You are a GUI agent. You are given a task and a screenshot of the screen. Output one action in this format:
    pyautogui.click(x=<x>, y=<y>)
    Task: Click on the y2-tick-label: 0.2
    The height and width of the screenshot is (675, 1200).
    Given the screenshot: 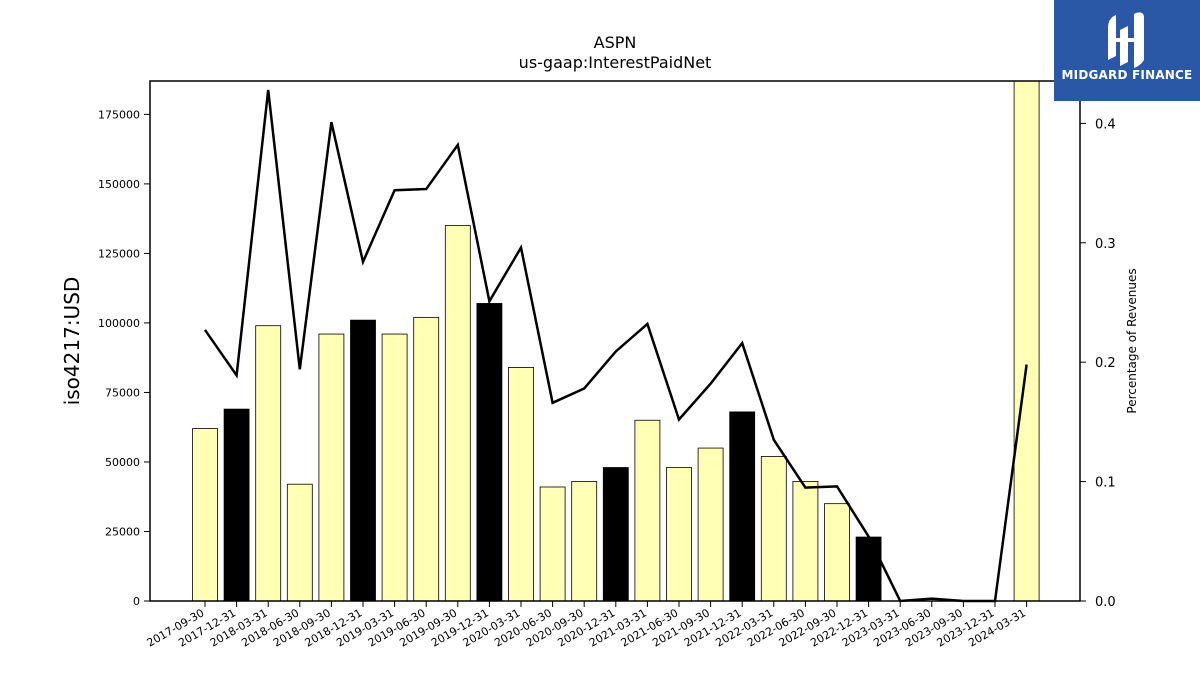 What is the action you would take?
    pyautogui.click(x=1105, y=363)
    